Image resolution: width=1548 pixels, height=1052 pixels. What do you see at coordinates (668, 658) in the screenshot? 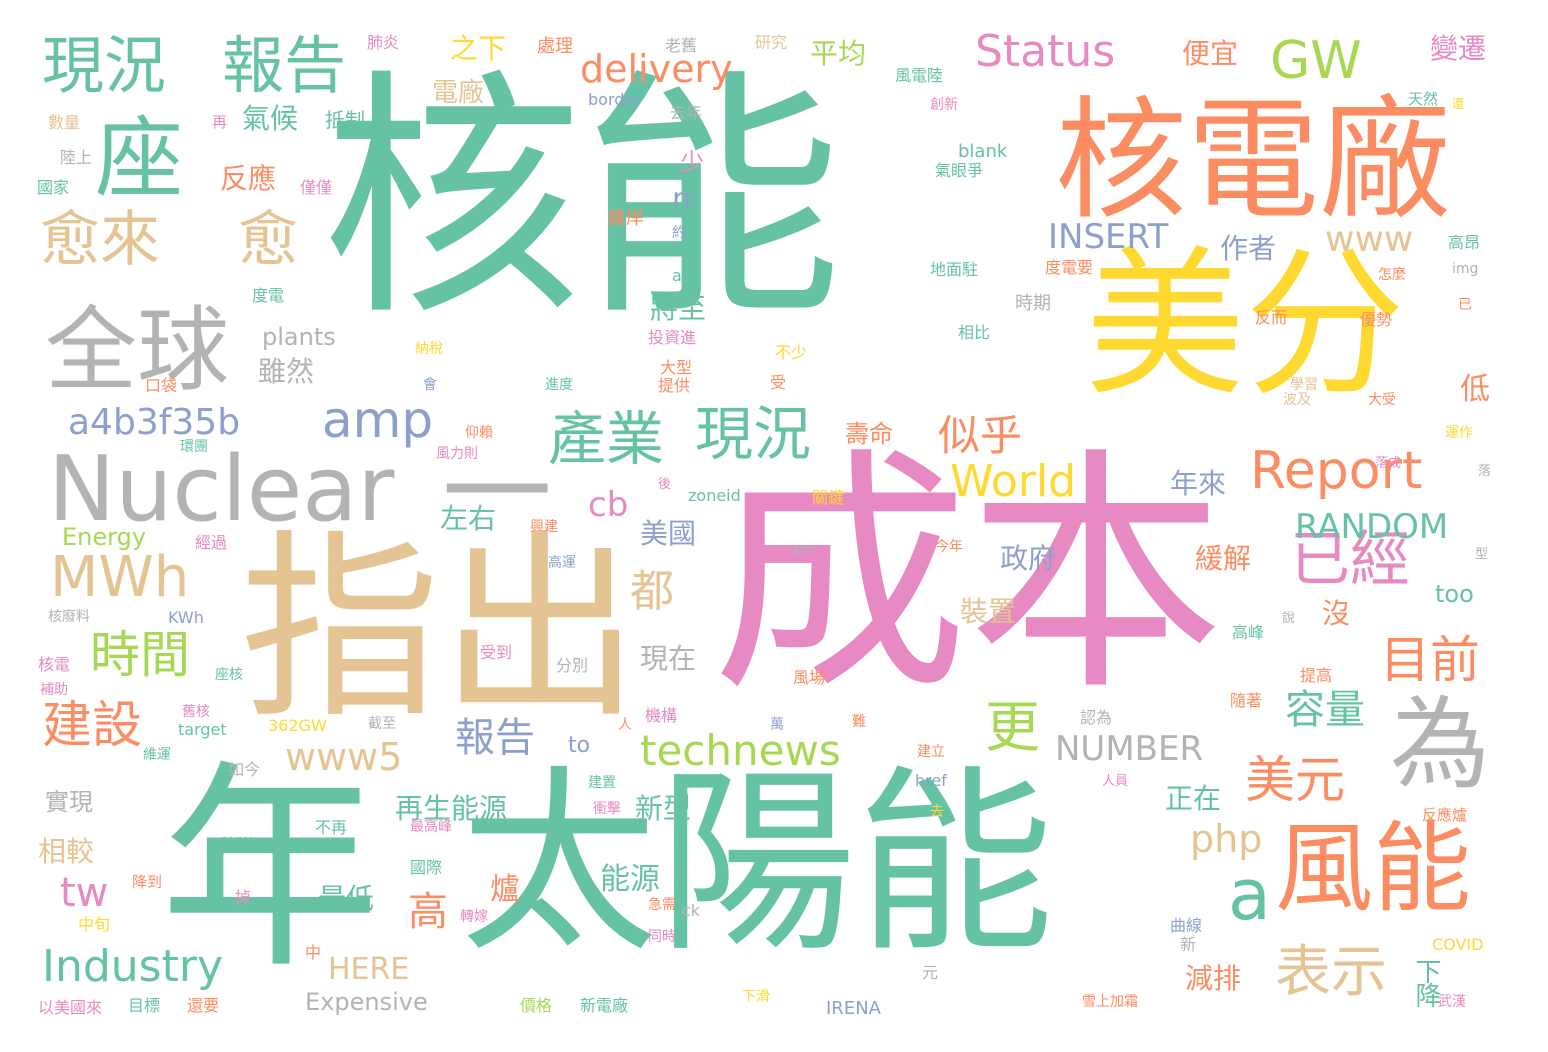
I see `cloud-word-71: 現在` at bounding box center [668, 658].